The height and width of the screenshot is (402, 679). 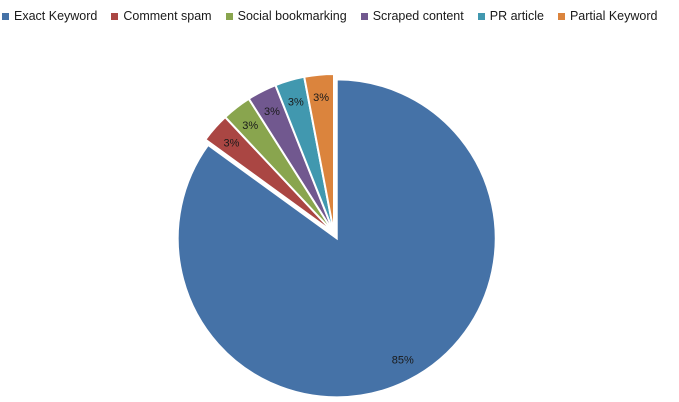 I want to click on legend-item-comment-spam: Comment spam, so click(x=161, y=16).